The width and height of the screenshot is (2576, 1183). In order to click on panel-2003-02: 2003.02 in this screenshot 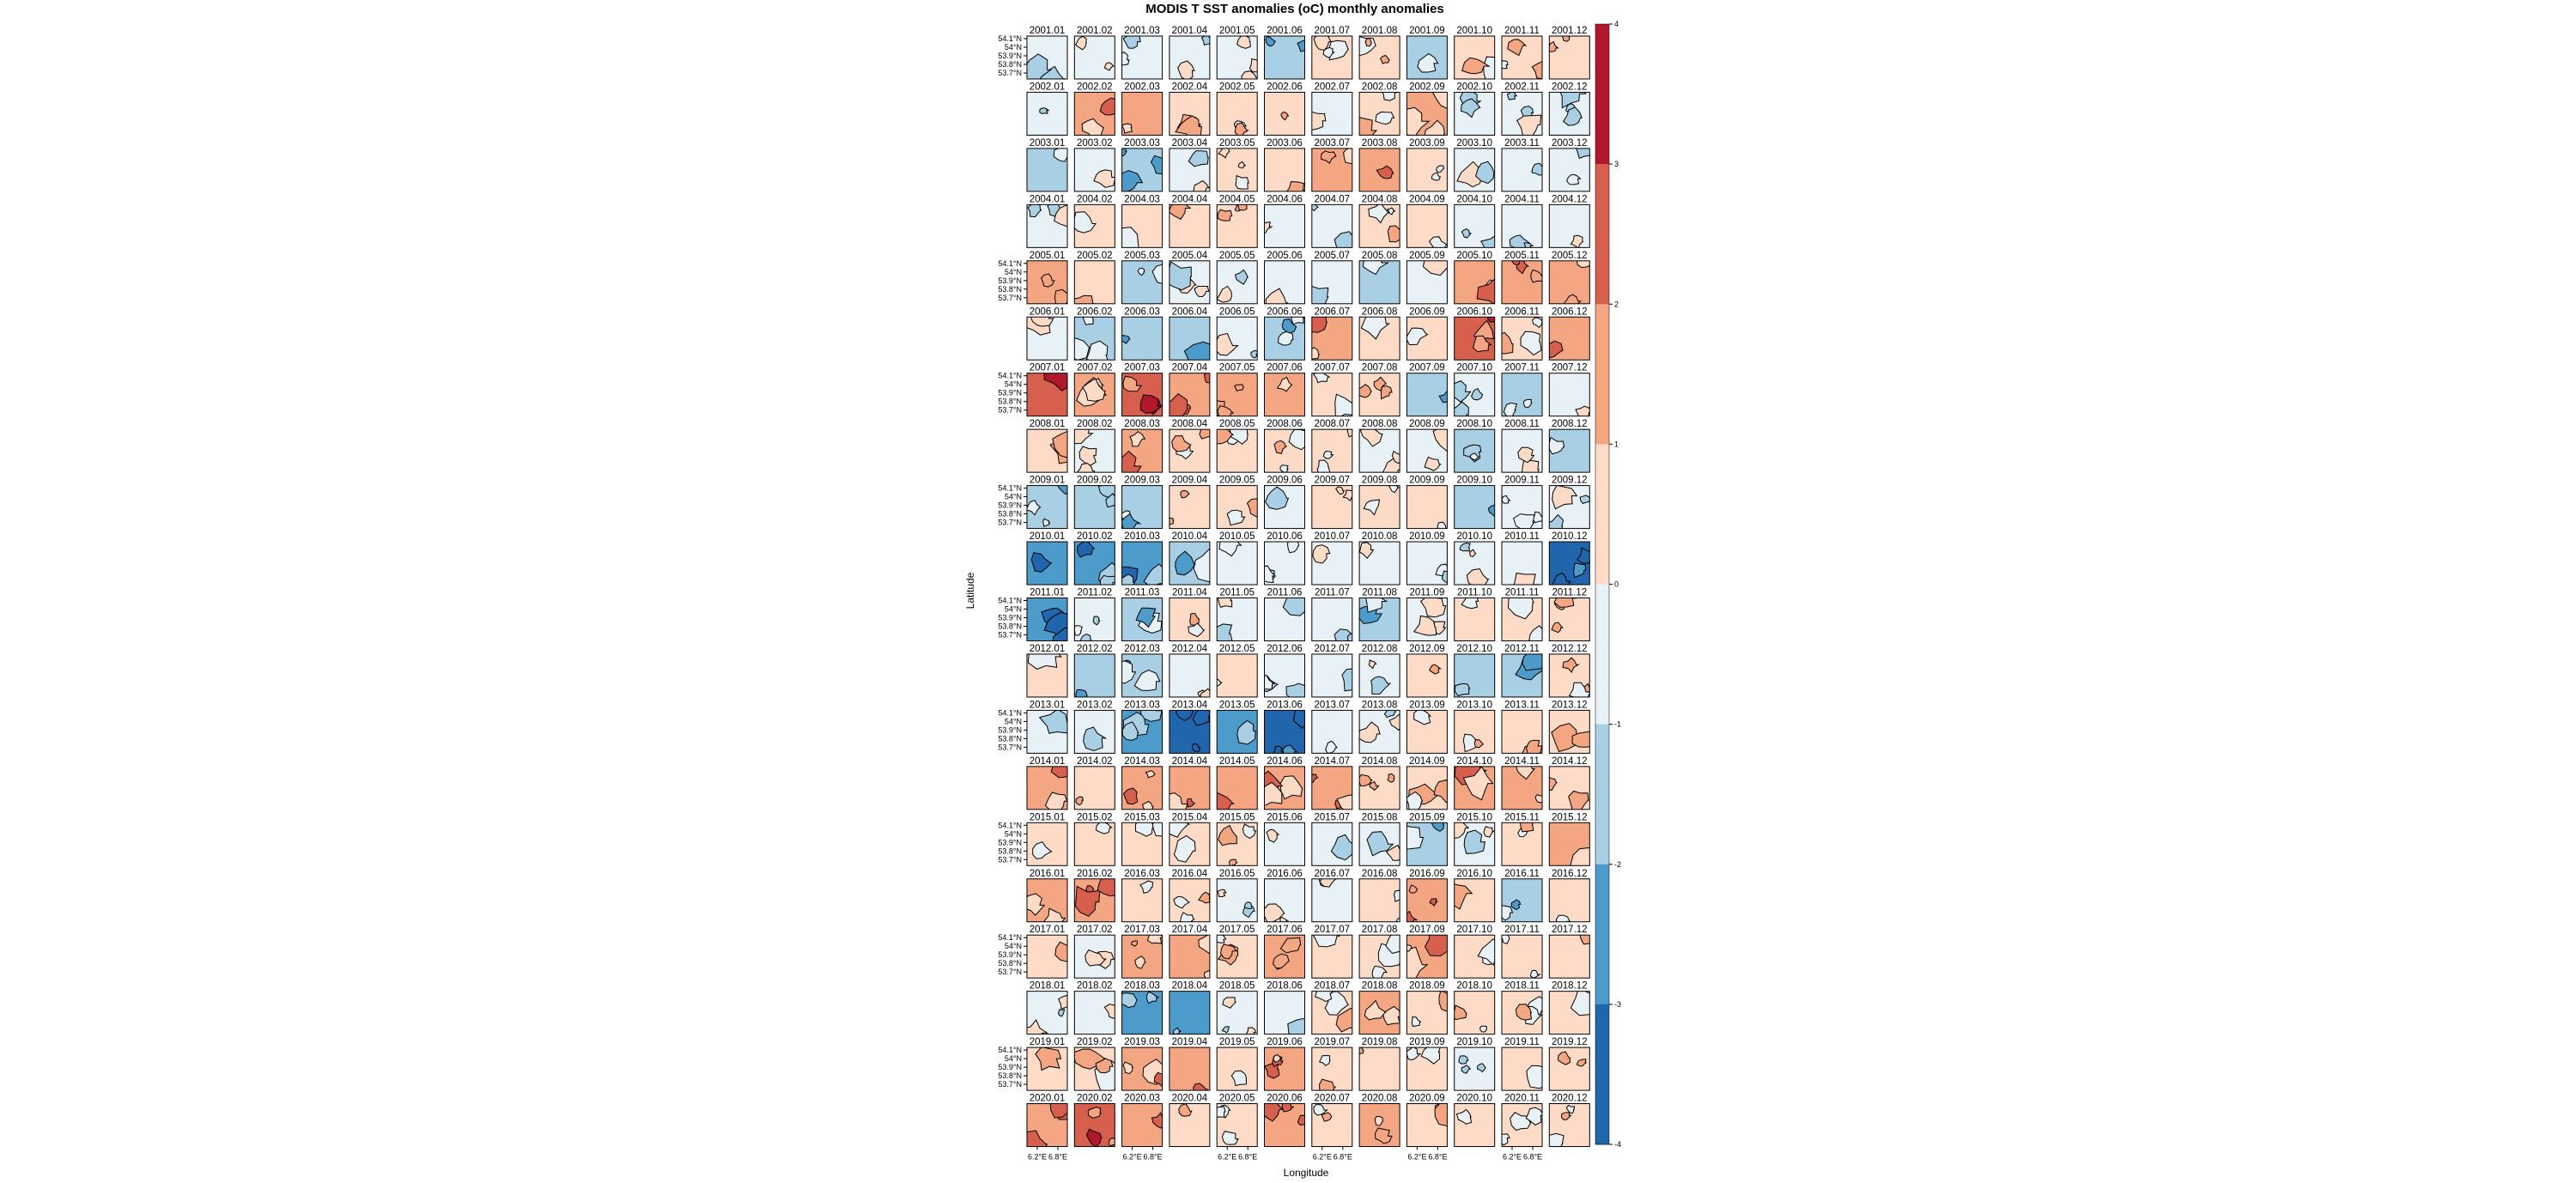, I will do `click(1094, 165)`.